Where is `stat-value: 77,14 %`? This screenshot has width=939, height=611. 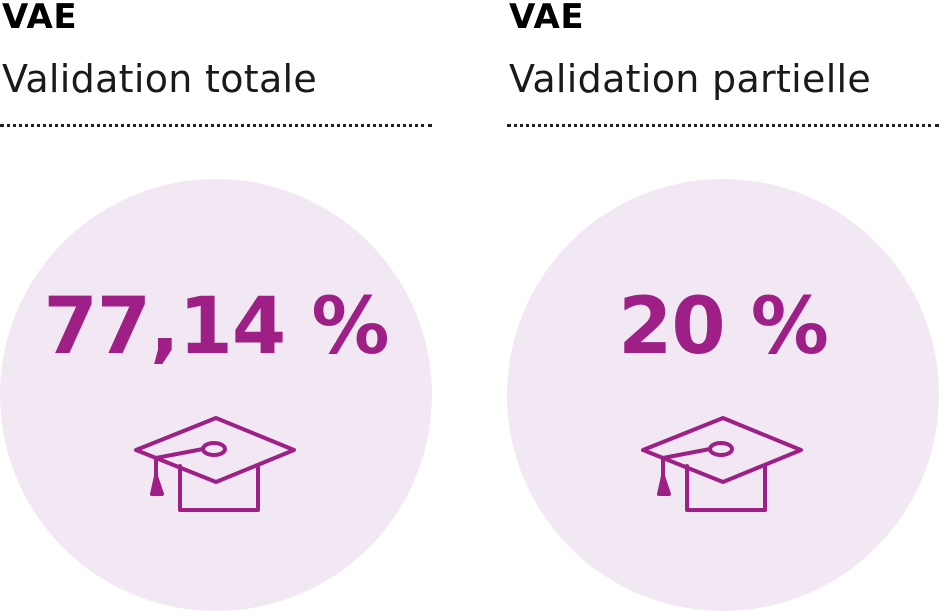
stat-value: 77,14 % is located at coordinates (216, 327).